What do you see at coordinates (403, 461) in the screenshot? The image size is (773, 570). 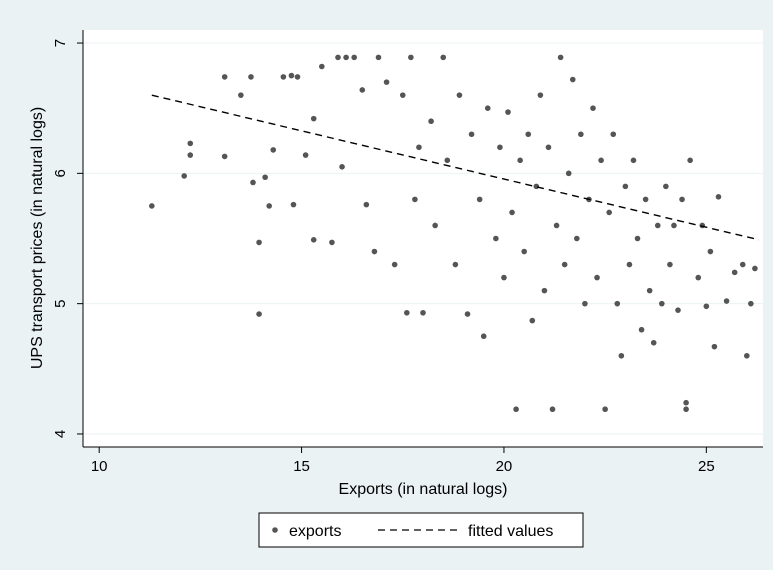 I see `x-axis-ticks: 10 15 20 25` at bounding box center [403, 461].